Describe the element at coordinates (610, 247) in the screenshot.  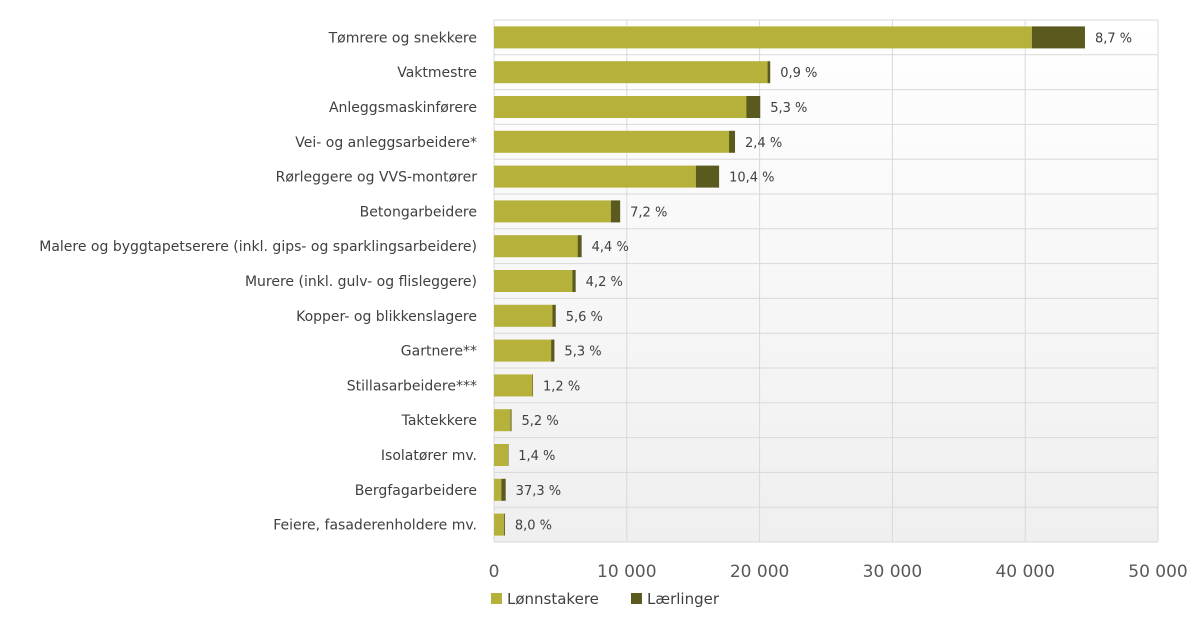
I see `percent-label: 4,4 %` at that location.